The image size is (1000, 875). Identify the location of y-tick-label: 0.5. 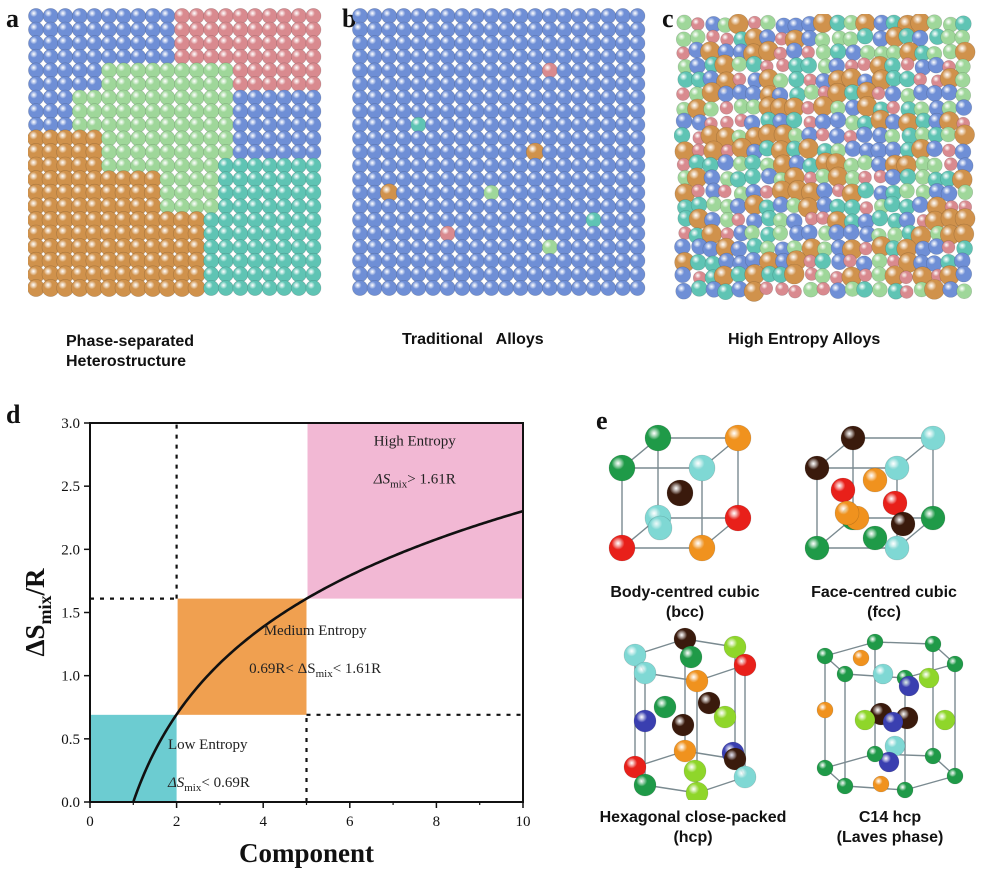
(70, 740).